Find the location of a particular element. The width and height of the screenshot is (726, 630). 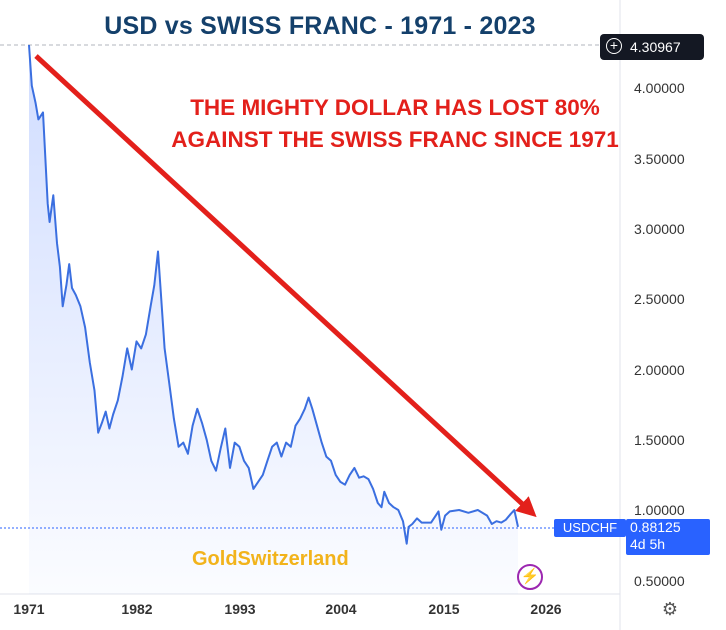

chart-title: USD vs SWISS FRANC - 1971 - 2023 is located at coordinates (320, 26).